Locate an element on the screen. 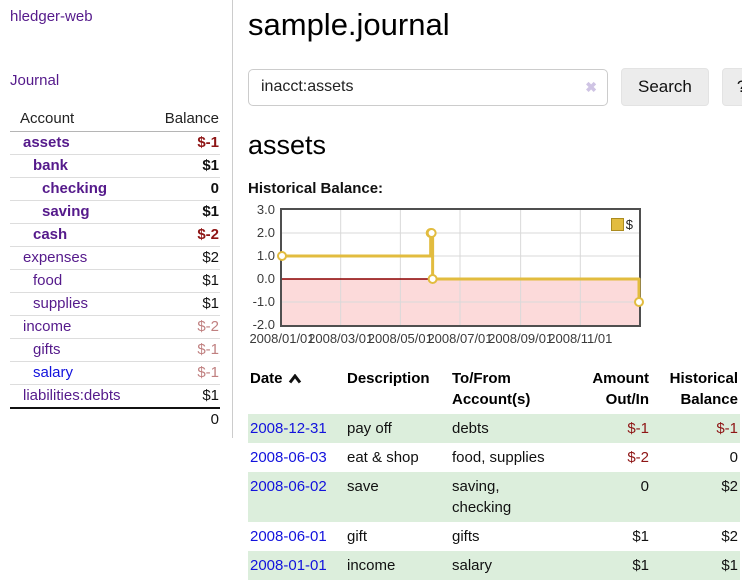 Image resolution: width=742 pixels, height=582 pixels. legend-swatch-icon is located at coordinates (617, 224).